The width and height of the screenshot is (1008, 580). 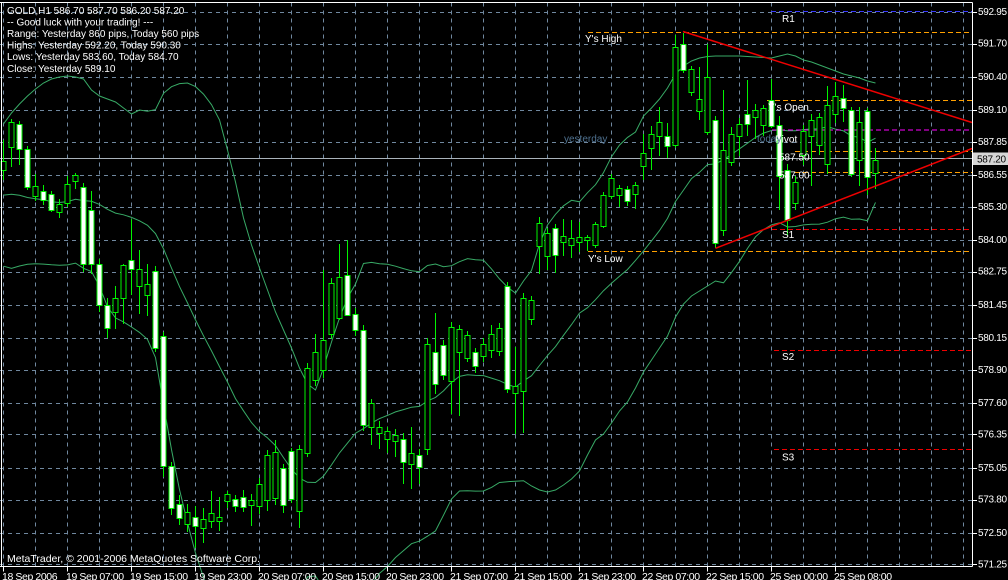 What do you see at coordinates (993, 44) in the screenshot?
I see `svg-text: 591.70` at bounding box center [993, 44].